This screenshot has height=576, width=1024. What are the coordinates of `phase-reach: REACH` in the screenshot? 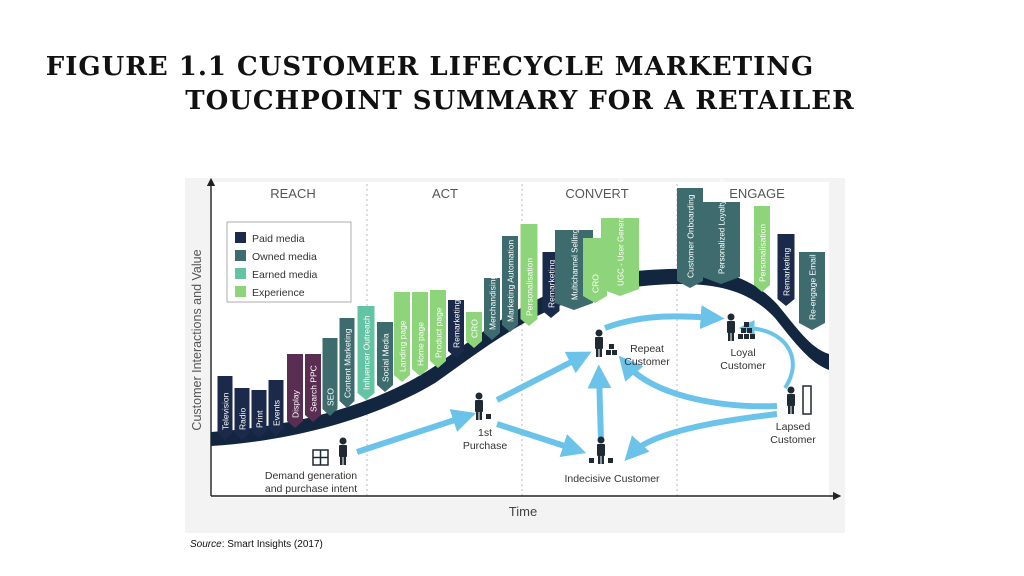 It's located at (293, 193).